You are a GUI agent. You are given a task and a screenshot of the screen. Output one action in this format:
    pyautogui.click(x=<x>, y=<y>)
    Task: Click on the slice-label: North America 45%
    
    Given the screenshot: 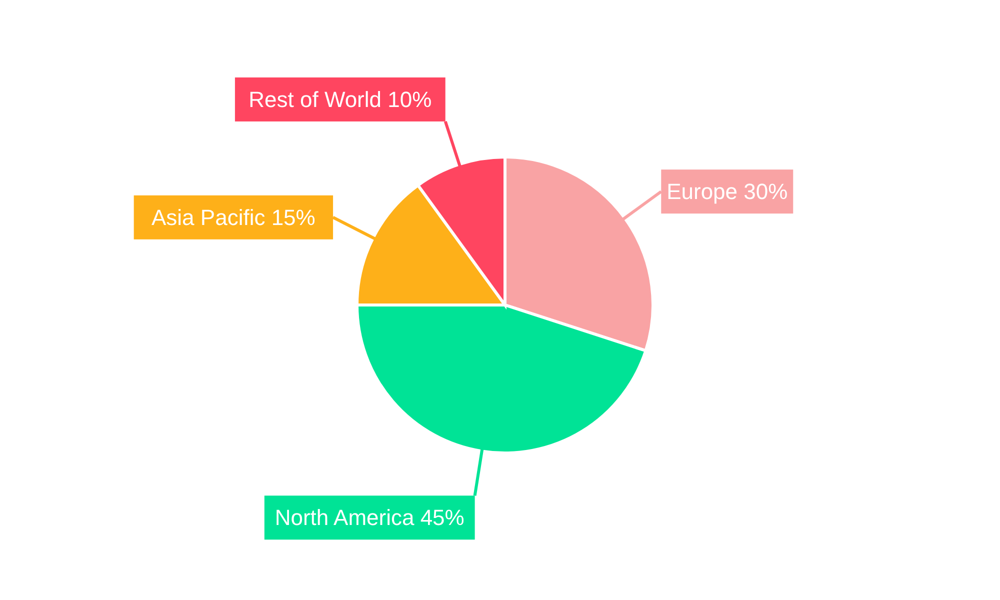 What is the action you would take?
    pyautogui.click(x=369, y=517)
    